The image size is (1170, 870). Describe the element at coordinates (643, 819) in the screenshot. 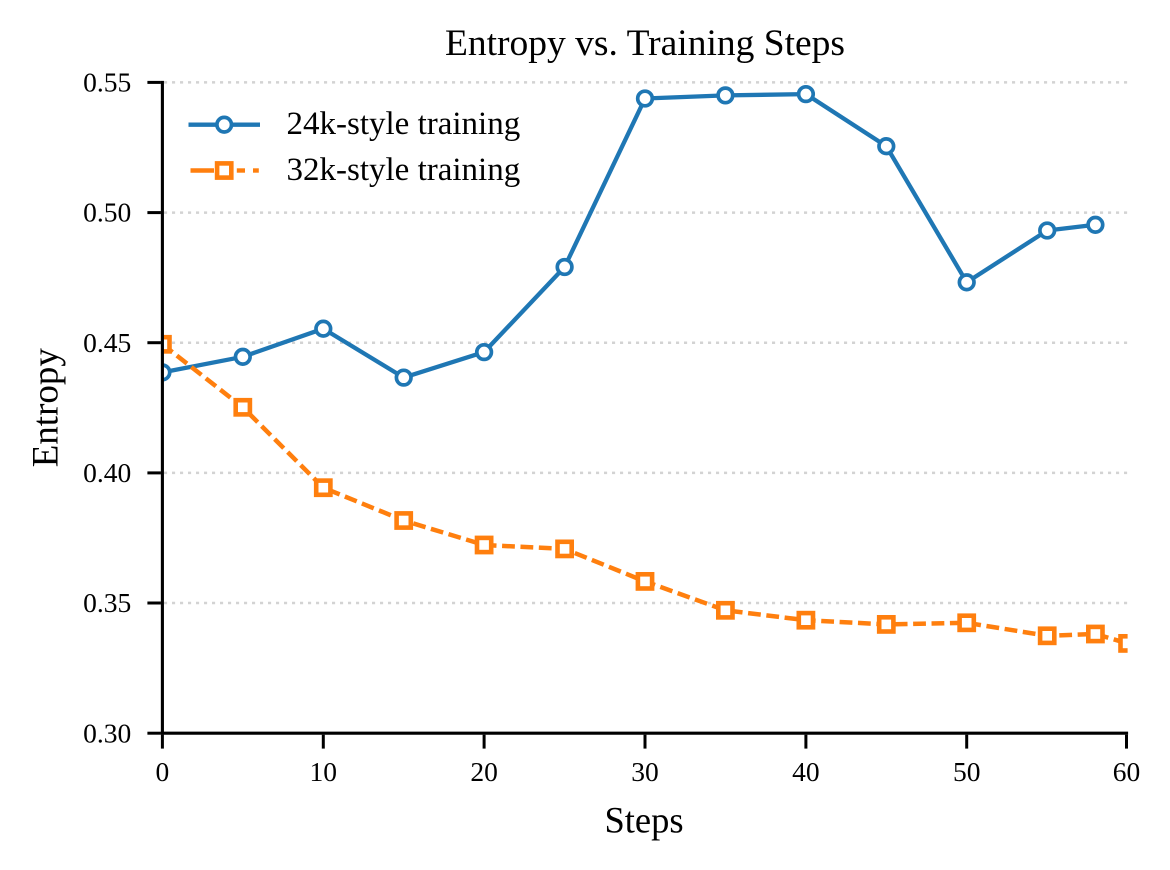

I see `svg-text: Steps` at that location.